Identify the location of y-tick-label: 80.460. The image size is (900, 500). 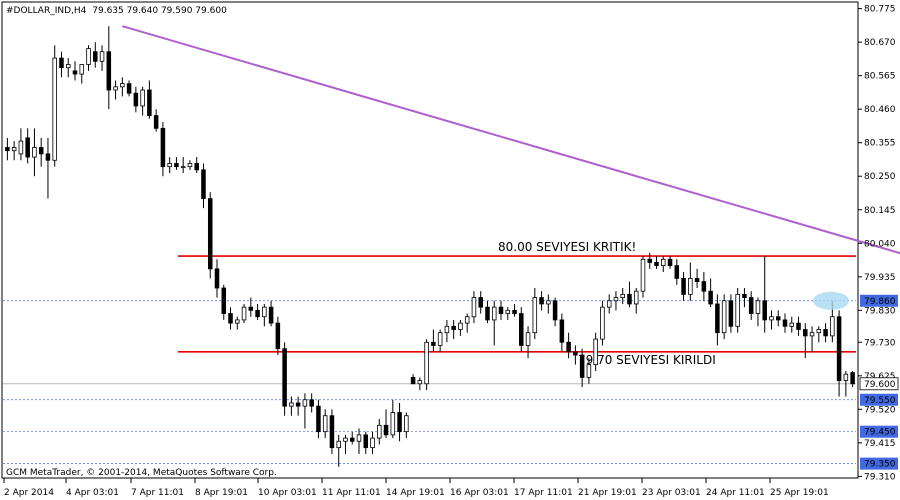
(880, 110).